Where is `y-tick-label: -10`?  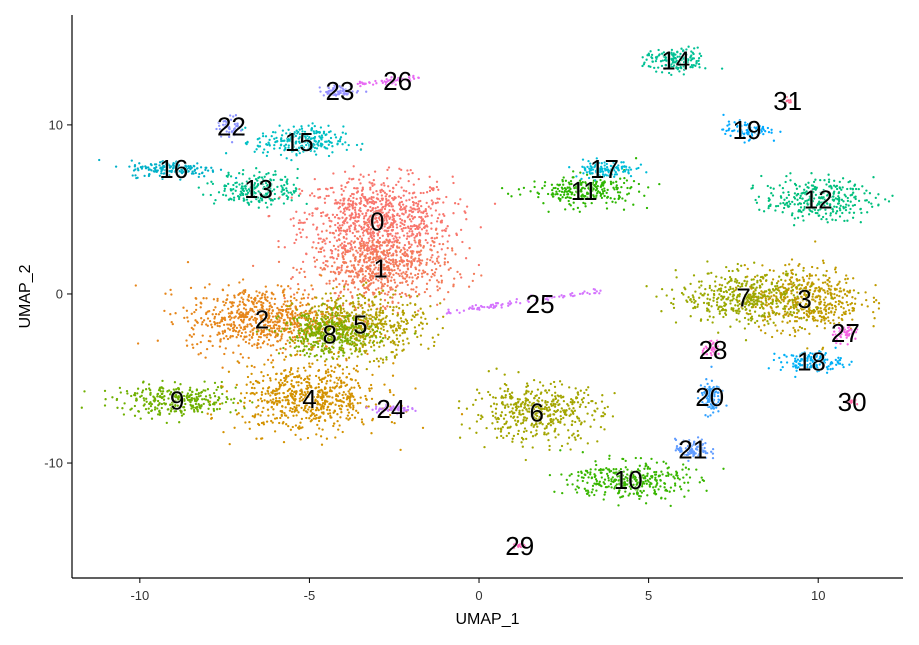 y-tick-label: -10 is located at coordinates (53, 463).